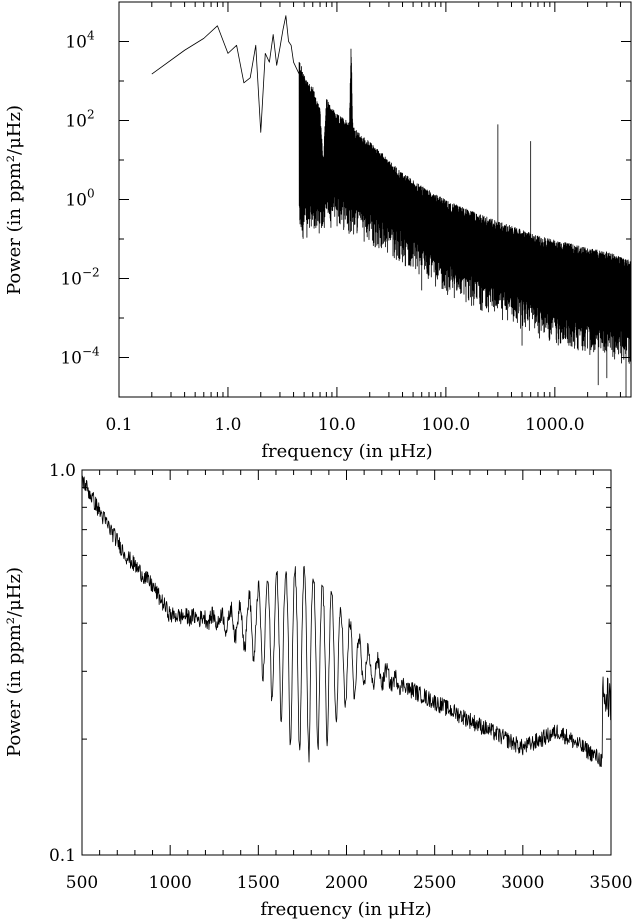  I want to click on x-tick-label: 0.1, so click(118, 425).